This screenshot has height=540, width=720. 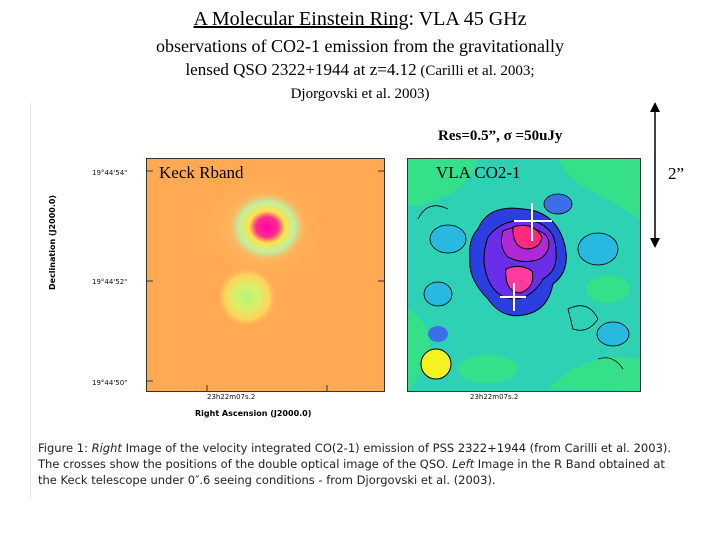 What do you see at coordinates (526, 257) in the screenshot?
I see `qso-crosses` at bounding box center [526, 257].